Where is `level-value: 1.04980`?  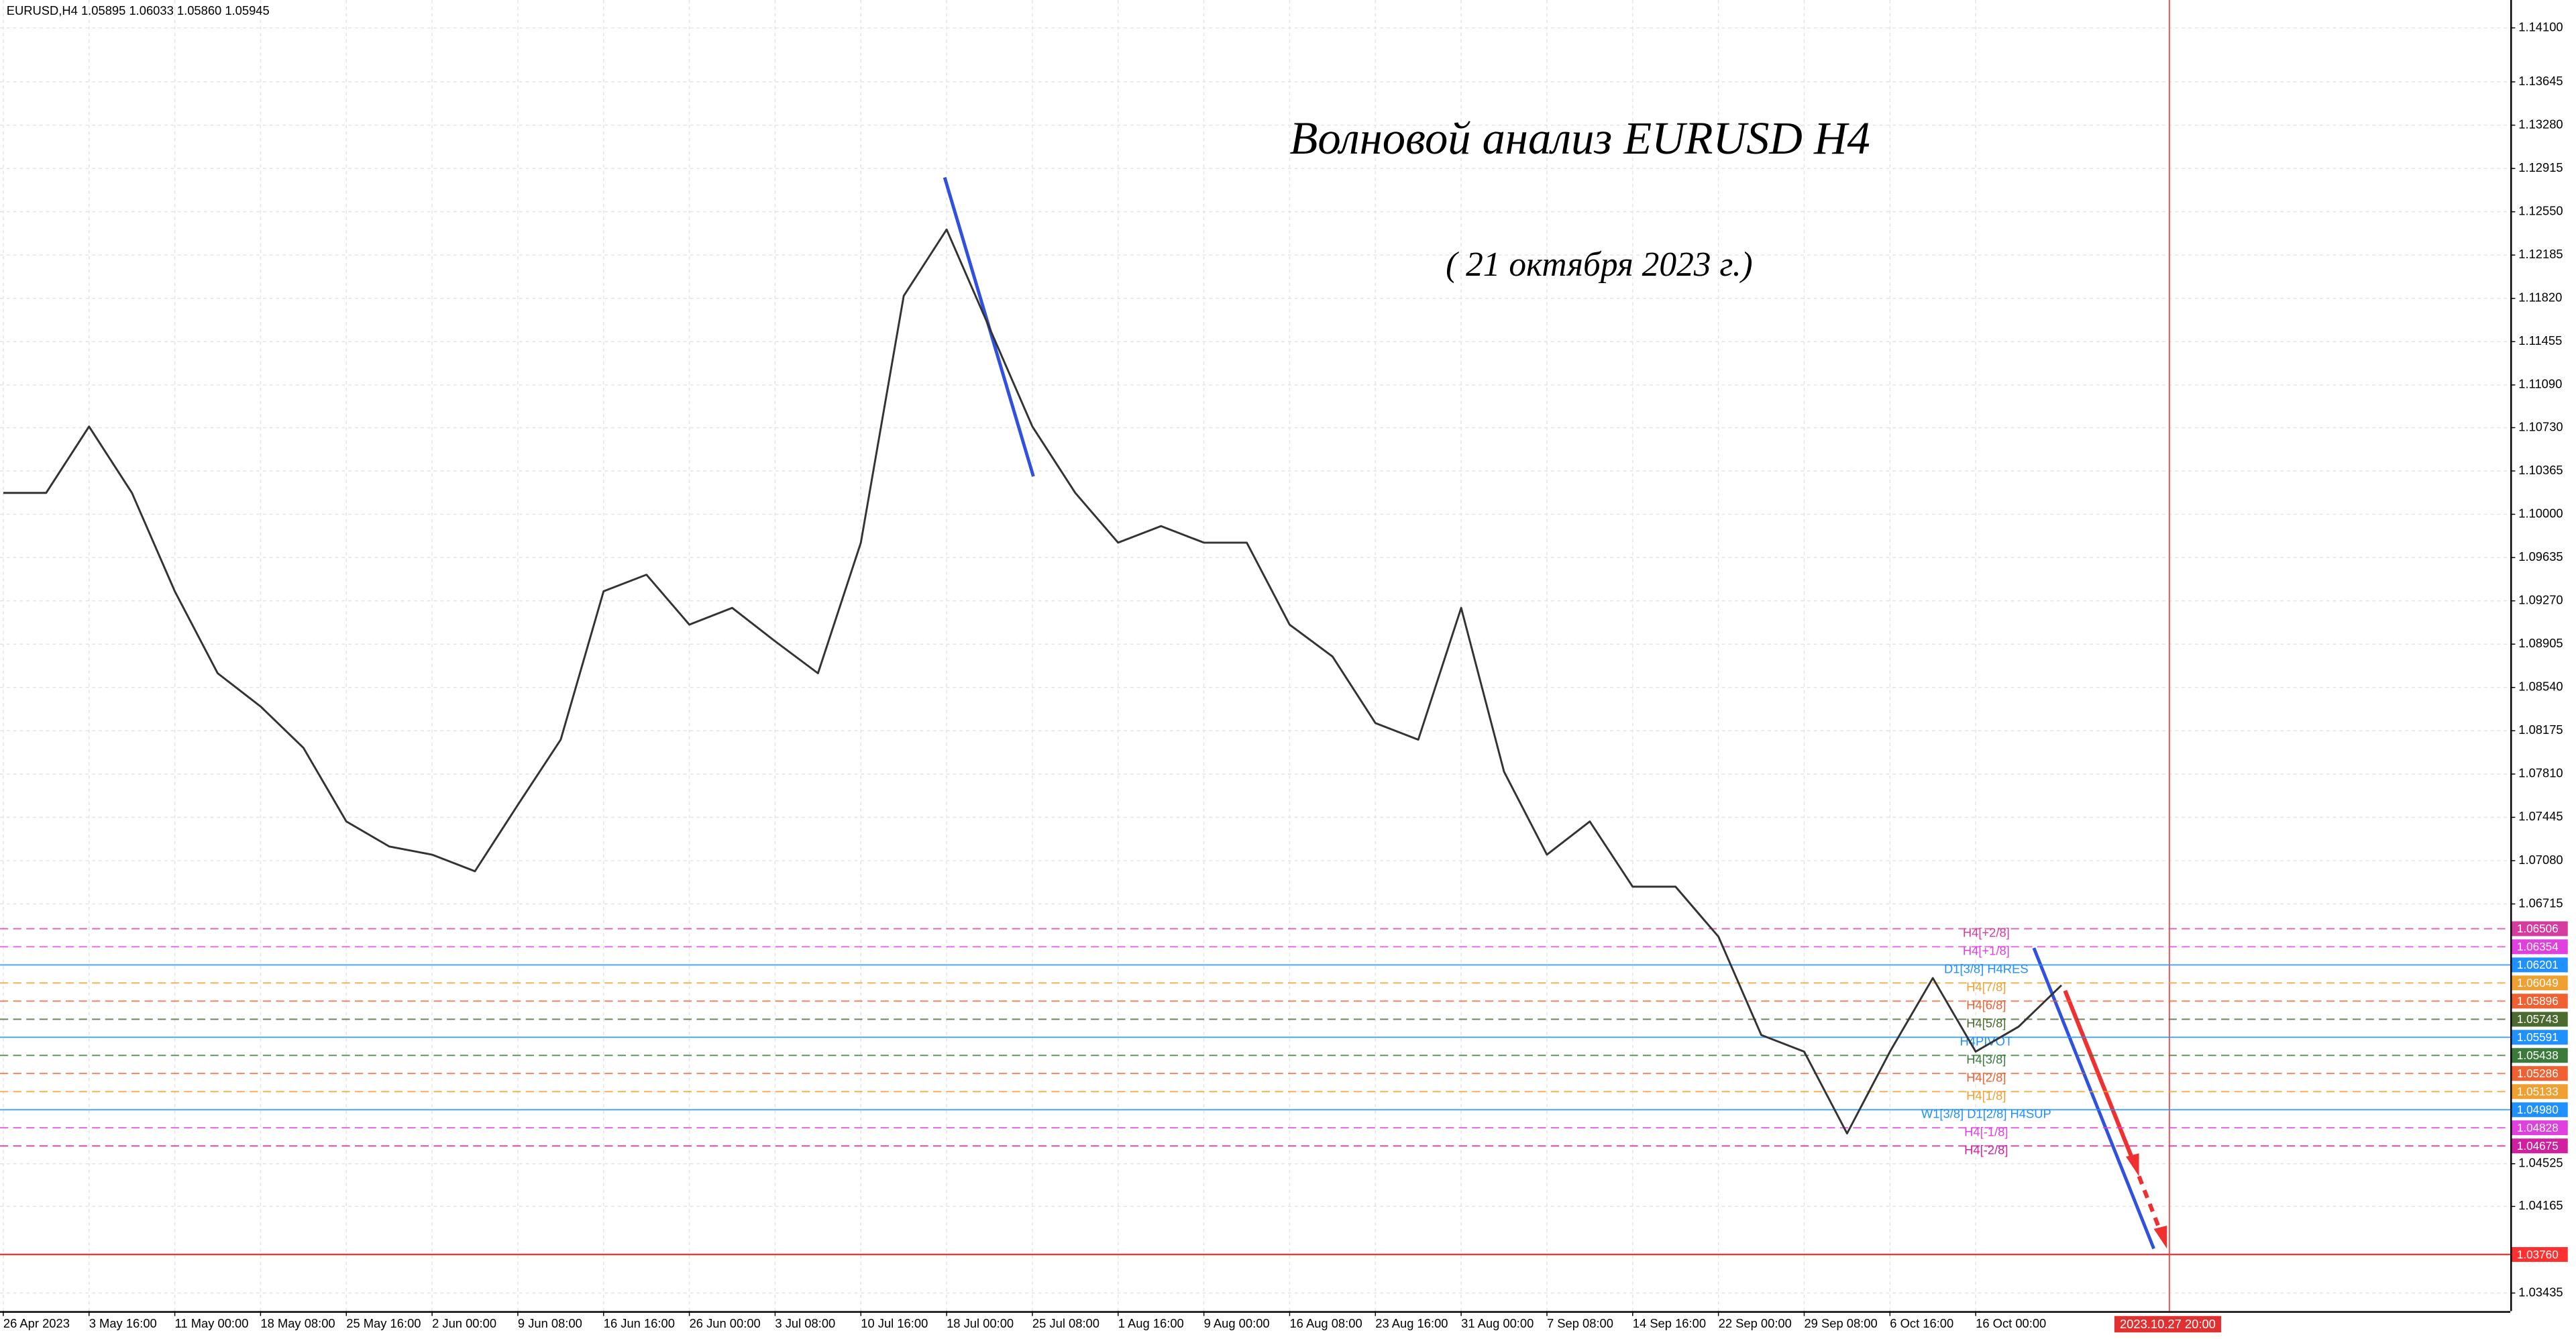 level-value: 1.04980 is located at coordinates (2538, 1109).